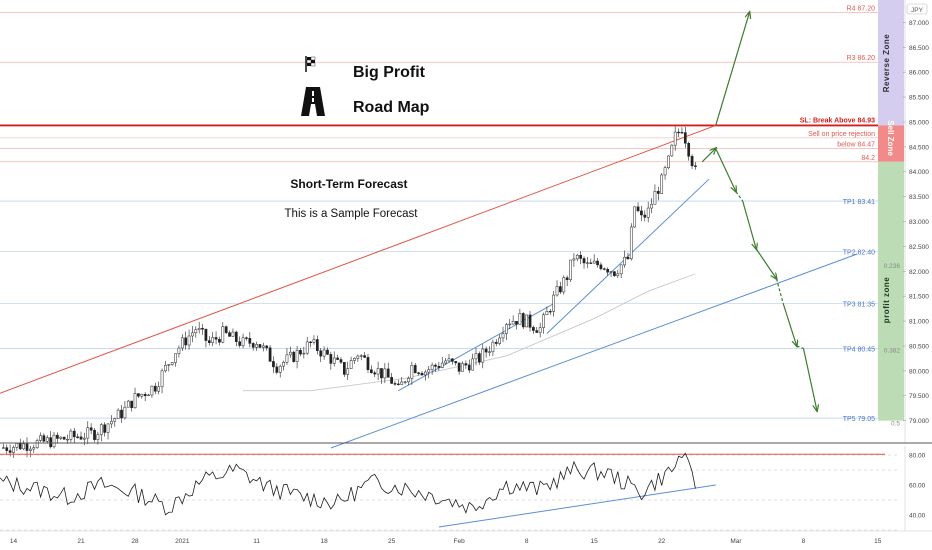 This screenshot has height=550, width=932. Describe the element at coordinates (861, 8) in the screenshot. I see `level-label: R4 87.20` at that location.